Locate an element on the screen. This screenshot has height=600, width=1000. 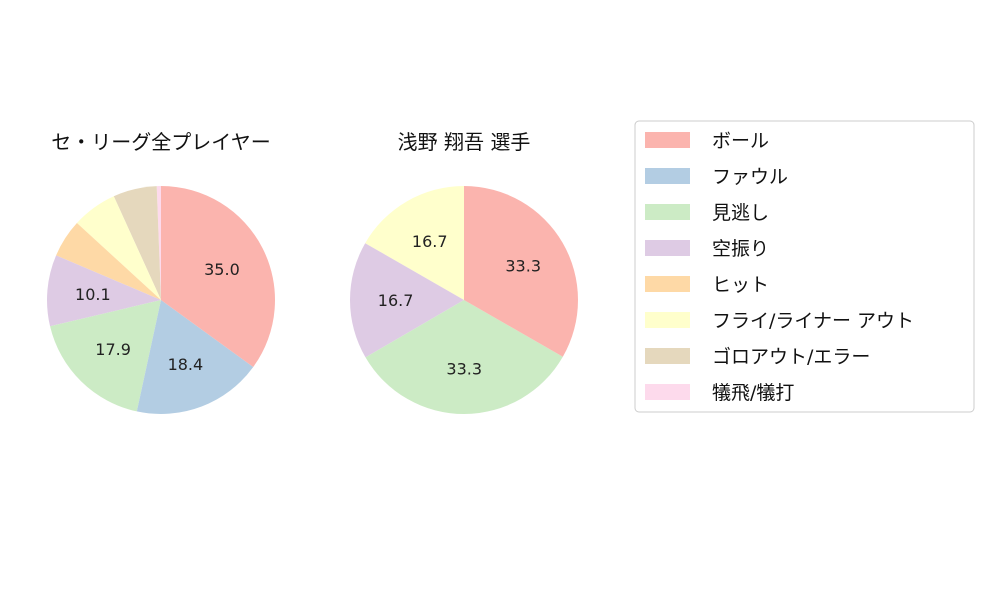
slice-value-label: 17.9 is located at coordinates (113, 349).